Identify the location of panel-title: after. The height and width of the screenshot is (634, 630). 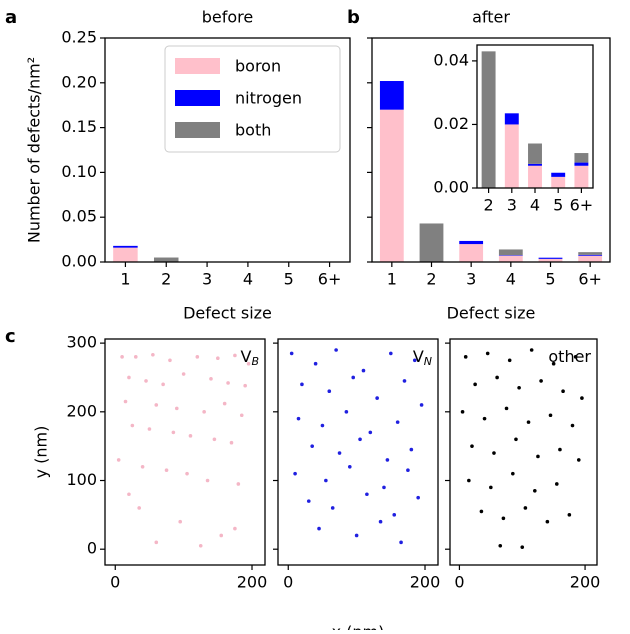
(491, 17).